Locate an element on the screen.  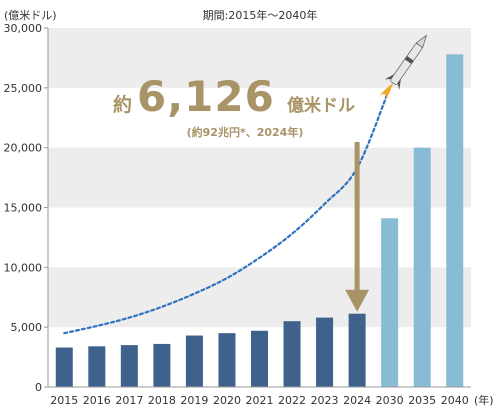
y-tick-label: 0 is located at coordinates (38, 387).